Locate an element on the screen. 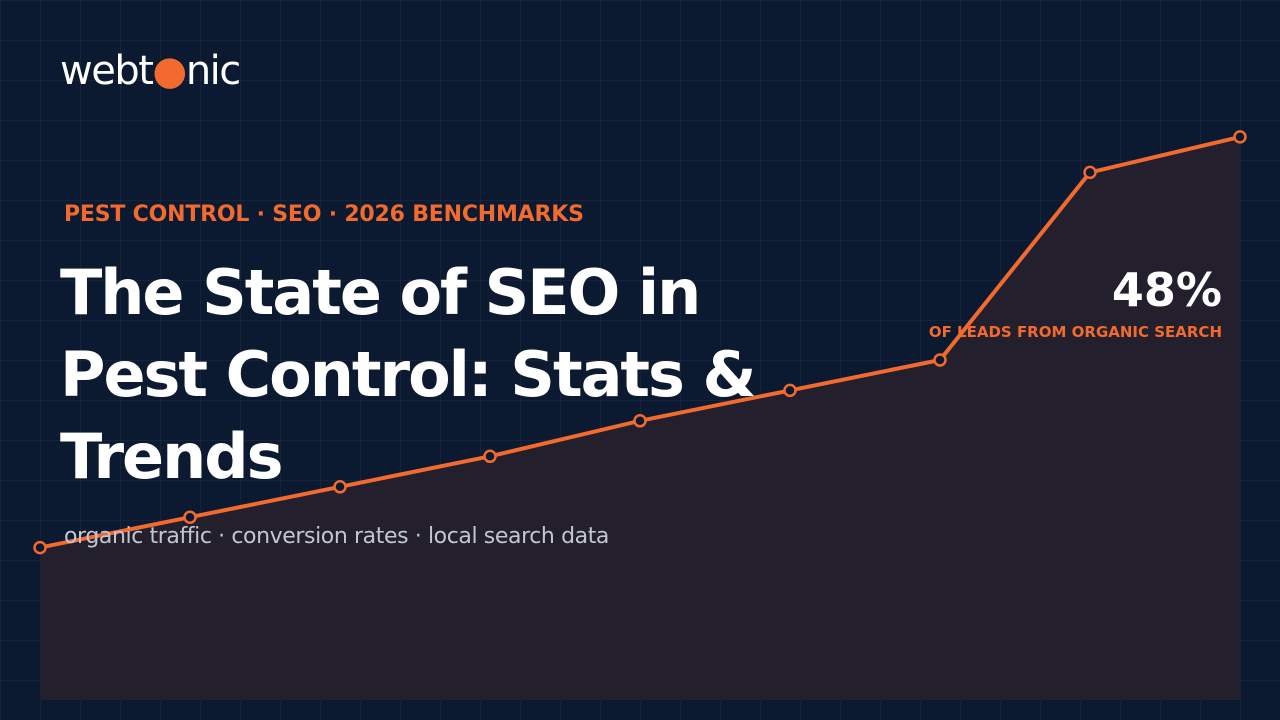 This screenshot has width=1280, height=720. category-kicker: PEST CONTROL · SEO · 2026 BENCHMARKS is located at coordinates (324, 214).